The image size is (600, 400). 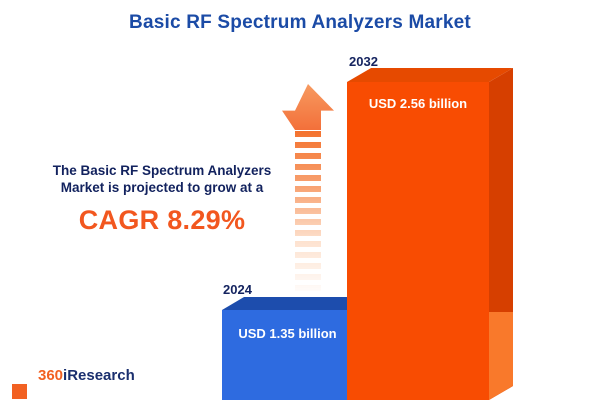 I want to click on annotation-line-1: The Basic RF Spectrum Analyzers, so click(x=162, y=170).